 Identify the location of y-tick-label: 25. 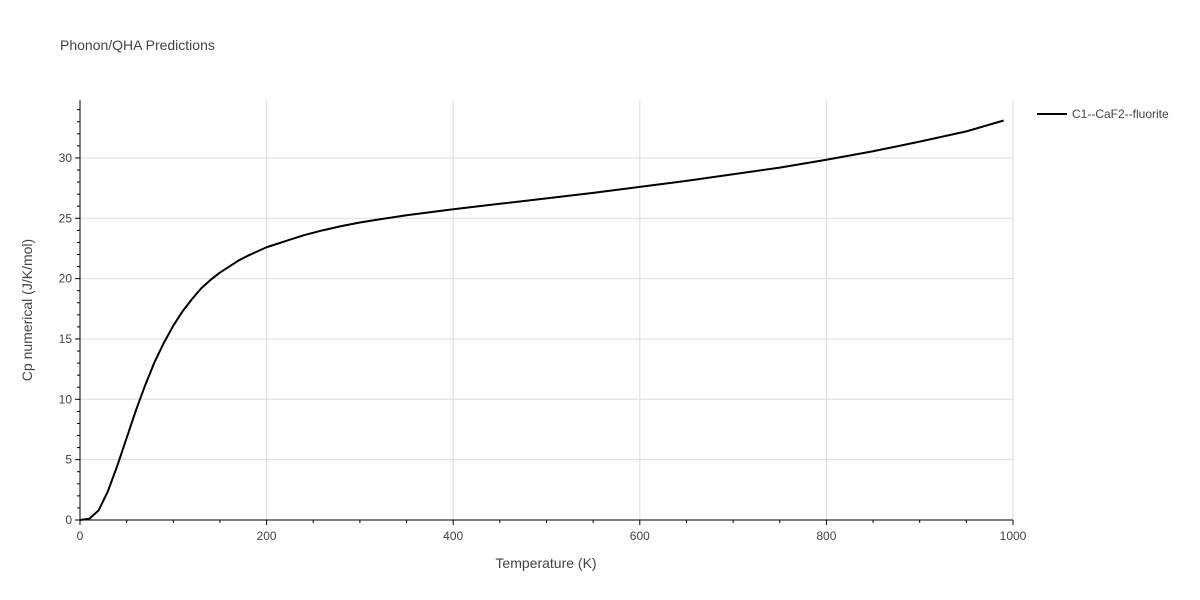
(66, 218).